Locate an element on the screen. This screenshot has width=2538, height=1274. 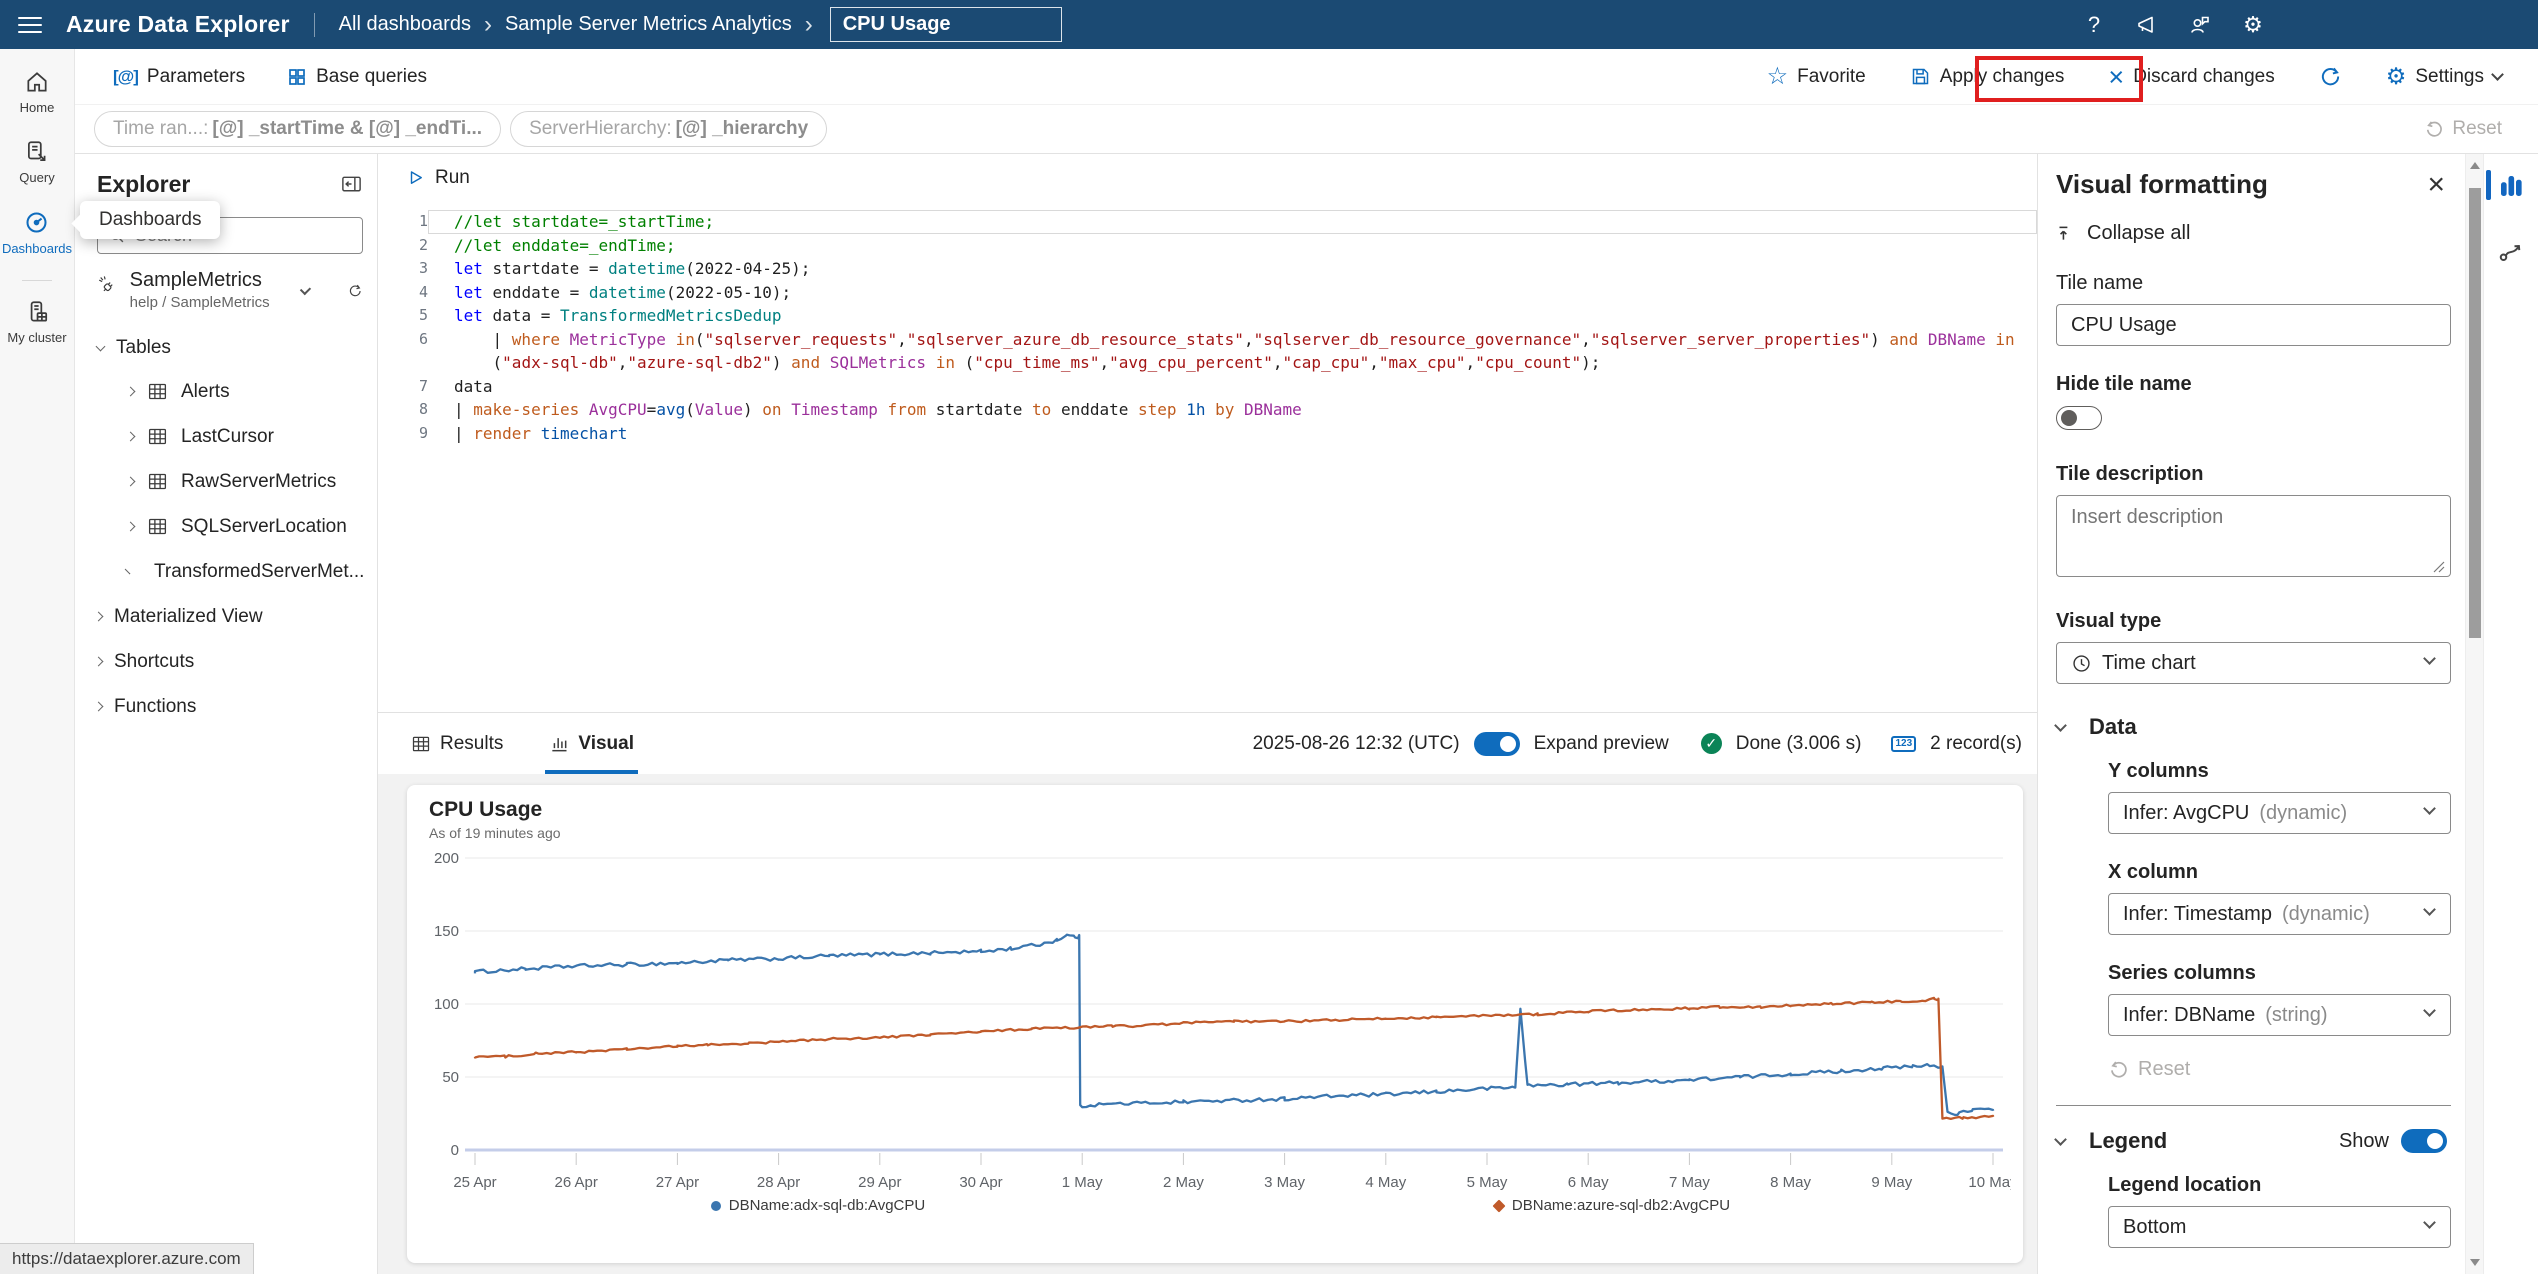
nav-home: Home is located at coordinates (37, 92).